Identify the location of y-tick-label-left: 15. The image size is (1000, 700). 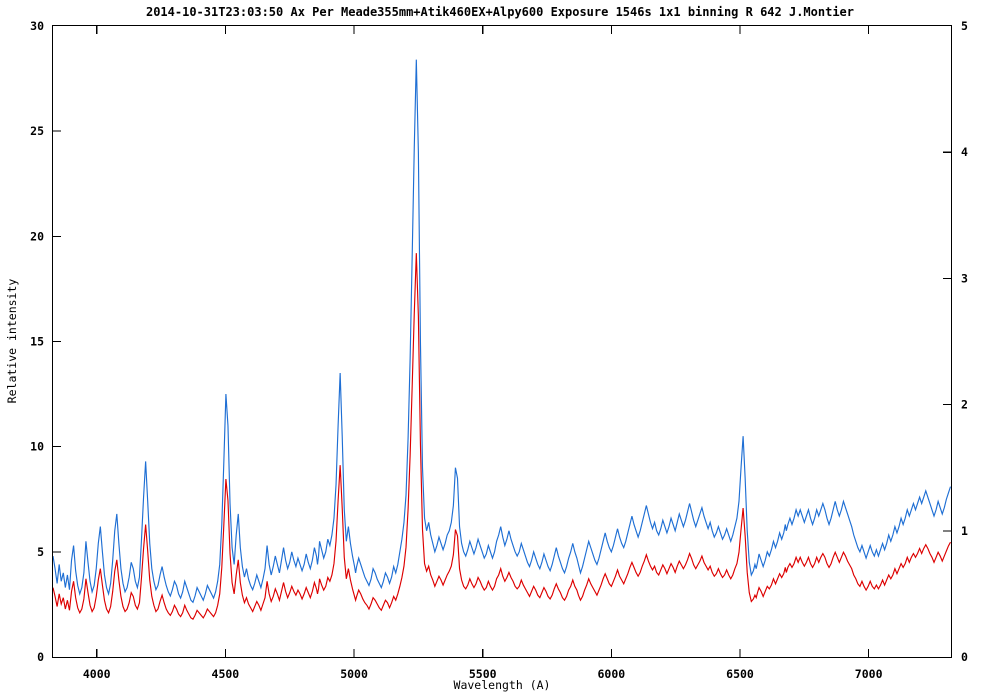
(37, 342).